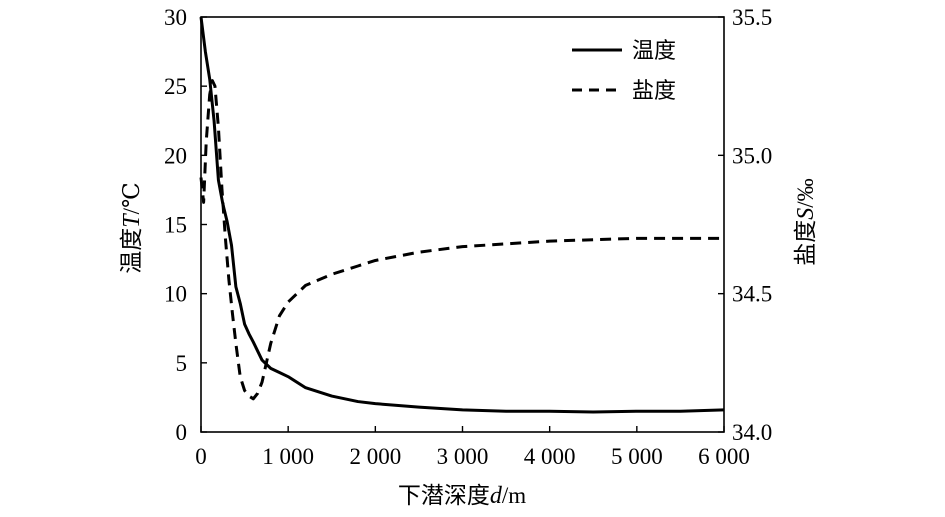 The width and height of the screenshot is (945, 517). What do you see at coordinates (131, 198) in the screenshot?
I see `y-left-label-unit: /℃` at bounding box center [131, 198].